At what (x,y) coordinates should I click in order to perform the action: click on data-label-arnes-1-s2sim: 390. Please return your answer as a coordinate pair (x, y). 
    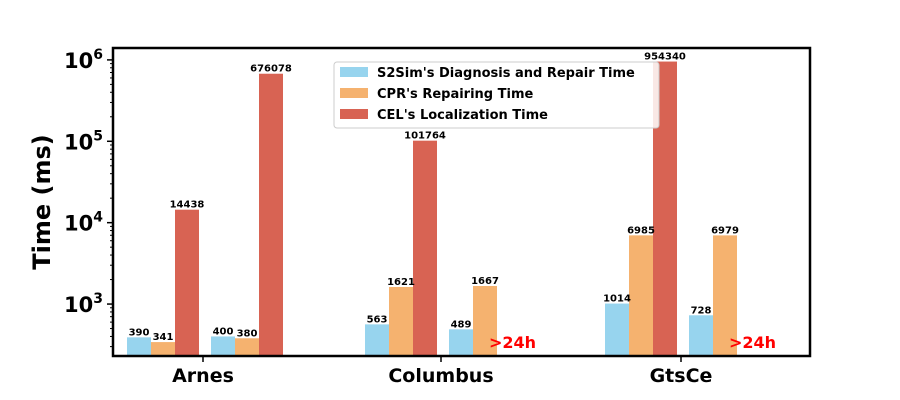
    Looking at the image, I should click on (139, 332).